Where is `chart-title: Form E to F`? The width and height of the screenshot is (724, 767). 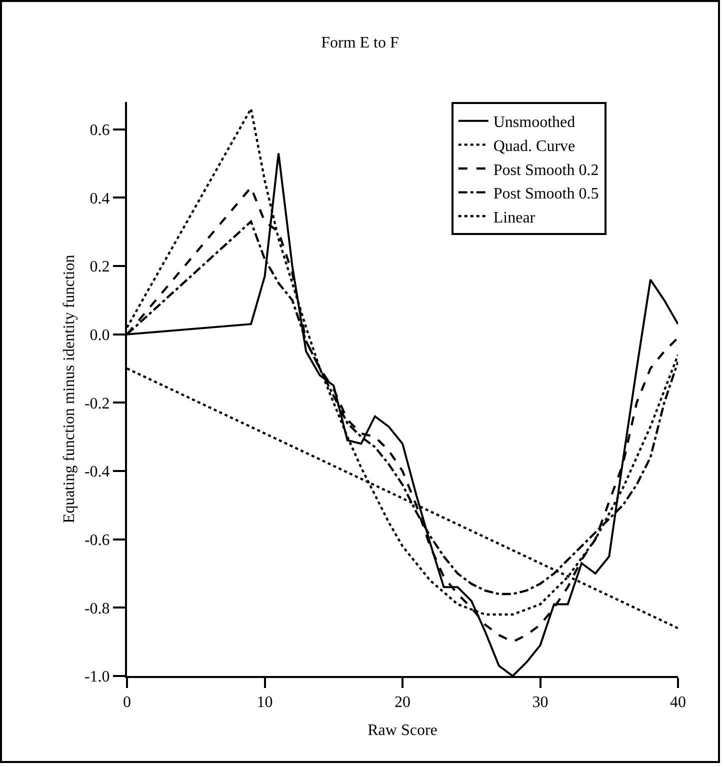
chart-title: Form E to F is located at coordinates (360, 43).